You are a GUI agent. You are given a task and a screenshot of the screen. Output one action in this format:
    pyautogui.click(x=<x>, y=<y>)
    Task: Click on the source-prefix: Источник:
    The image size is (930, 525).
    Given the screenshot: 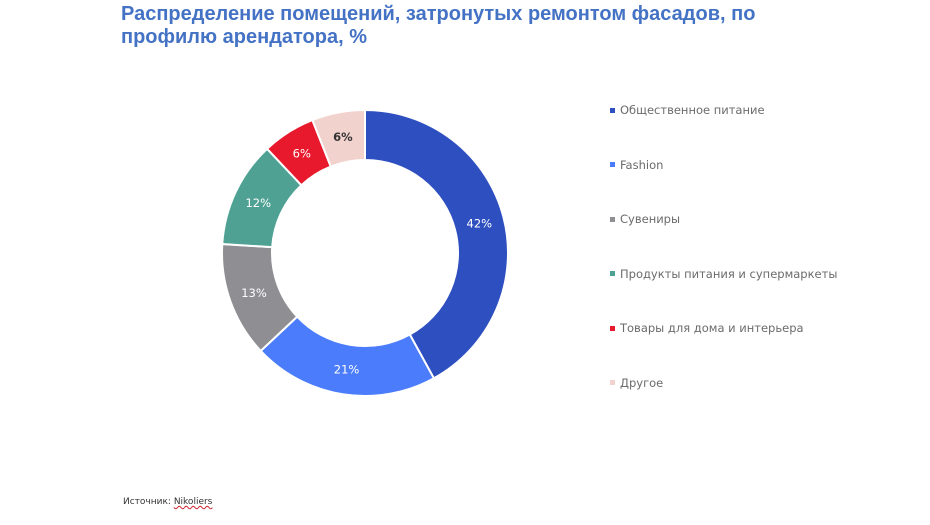 What is the action you would take?
    pyautogui.click(x=148, y=502)
    